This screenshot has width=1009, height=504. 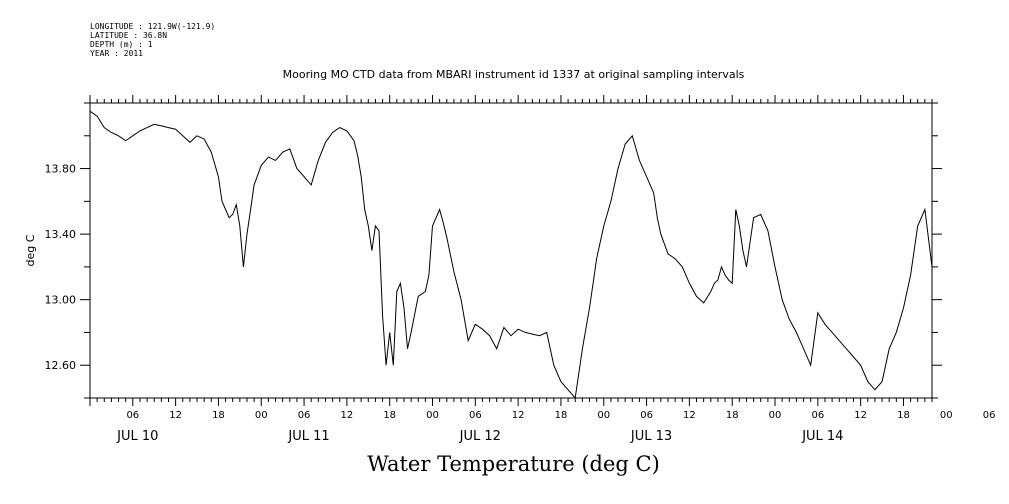 What do you see at coordinates (61, 169) in the screenshot?
I see `y-tick-label: 13.80` at bounding box center [61, 169].